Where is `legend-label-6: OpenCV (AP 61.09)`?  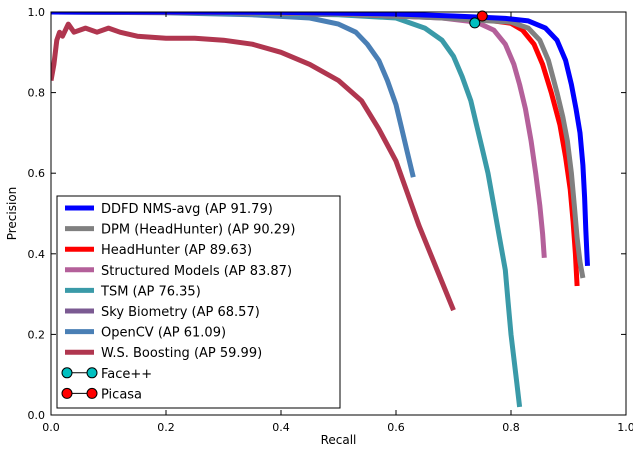 legend-label-6: OpenCV (AP 61.09) is located at coordinates (163, 333).